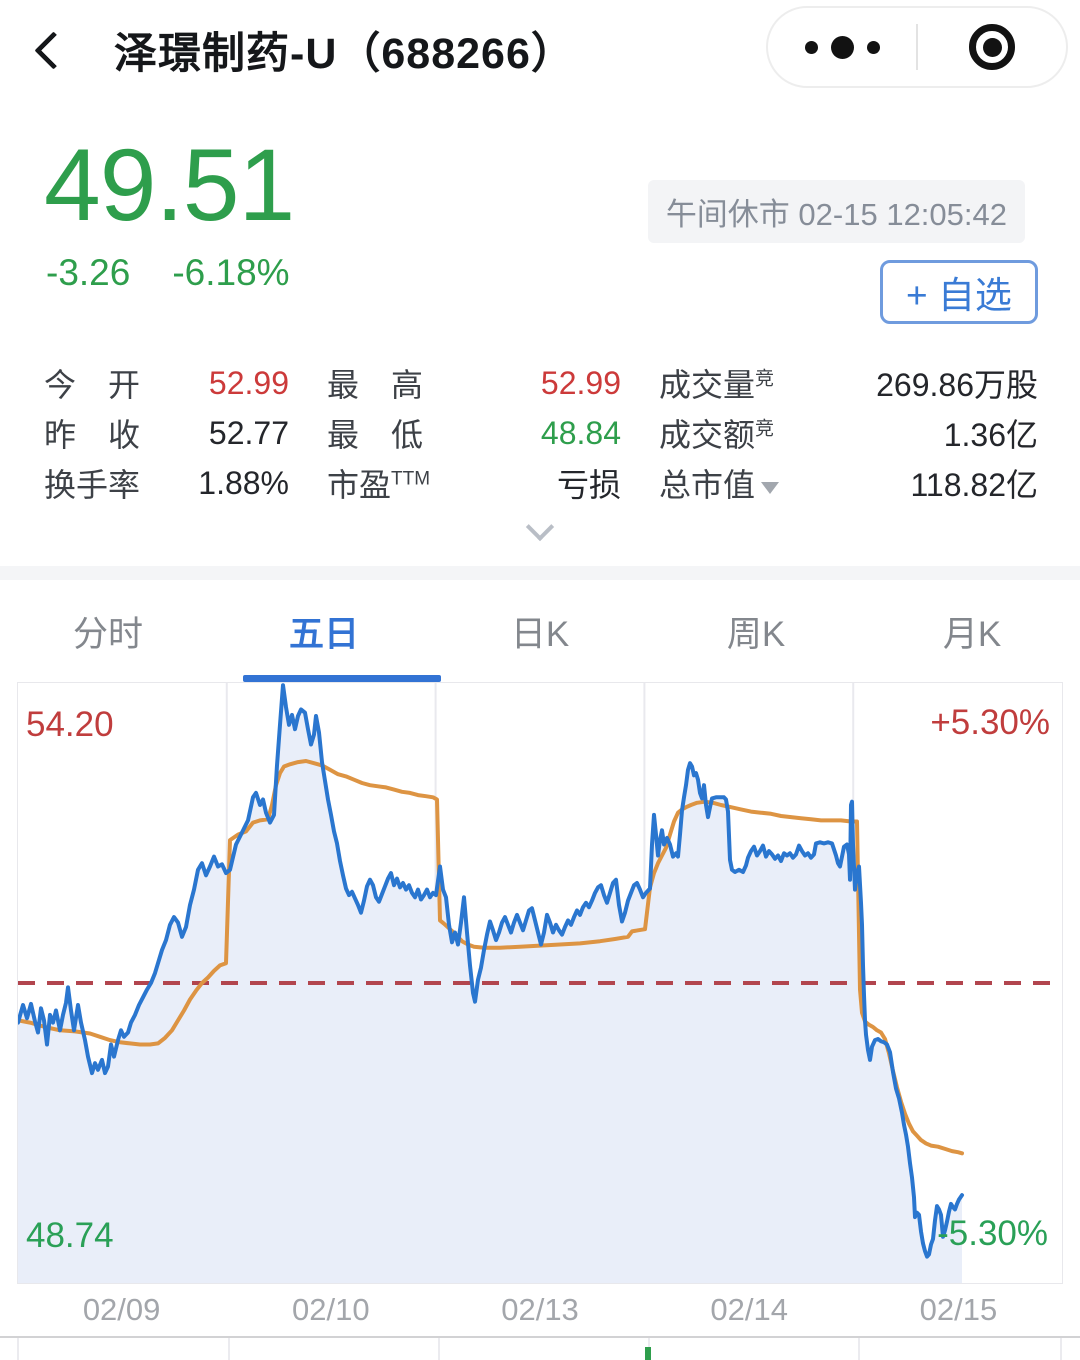  I want to click on stat-market-cap-value: 118.82亿, so click(974, 485).